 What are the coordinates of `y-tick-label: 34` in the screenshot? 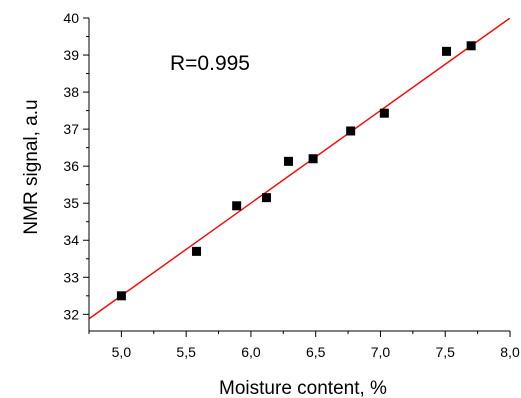 It's located at (71, 240).